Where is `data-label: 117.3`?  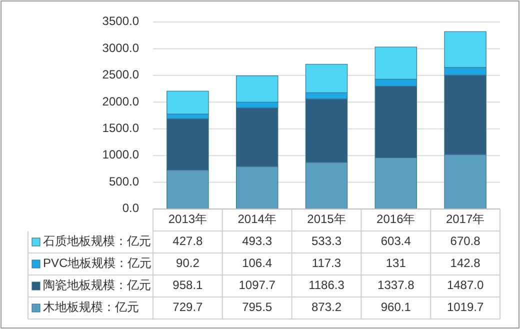 data-label: 117.3 is located at coordinates (327, 263).